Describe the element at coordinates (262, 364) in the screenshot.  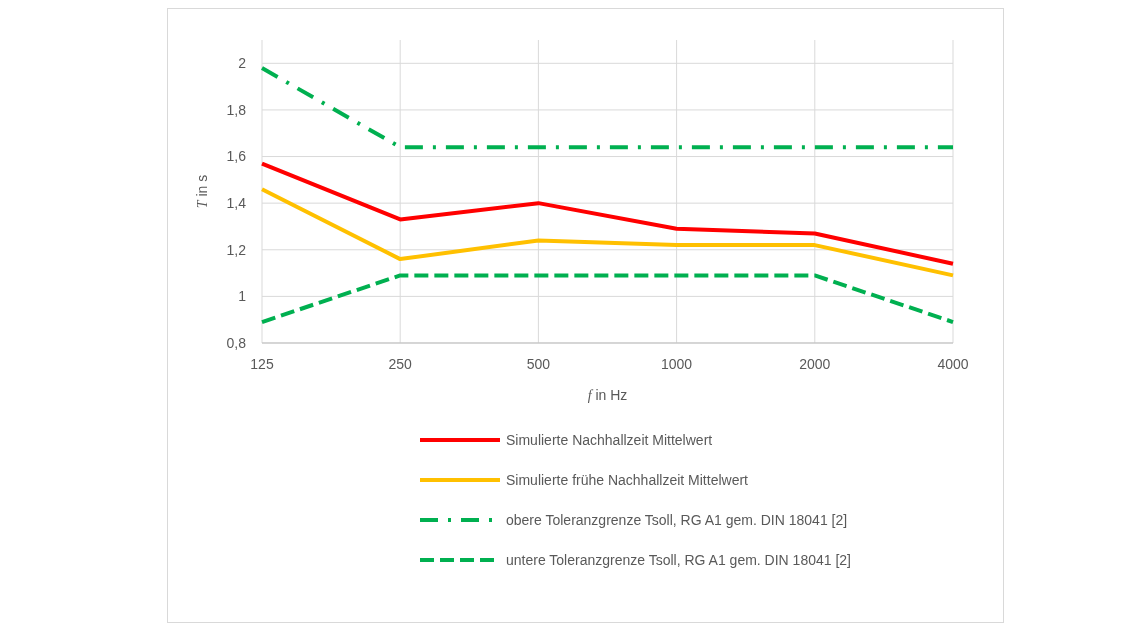
I see `x-tick-label: 125` at that location.